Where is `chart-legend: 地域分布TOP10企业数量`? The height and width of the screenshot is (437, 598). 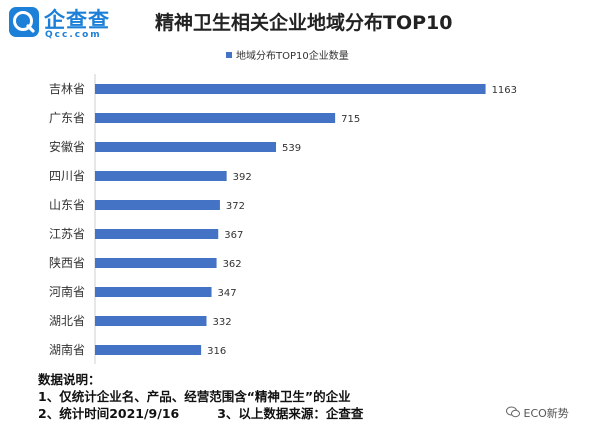 chart-legend: 地域分布TOP10企业数量 is located at coordinates (287, 55).